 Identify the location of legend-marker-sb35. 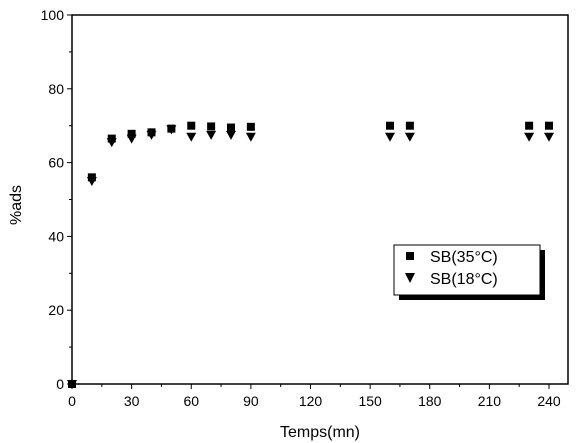
(410, 256).